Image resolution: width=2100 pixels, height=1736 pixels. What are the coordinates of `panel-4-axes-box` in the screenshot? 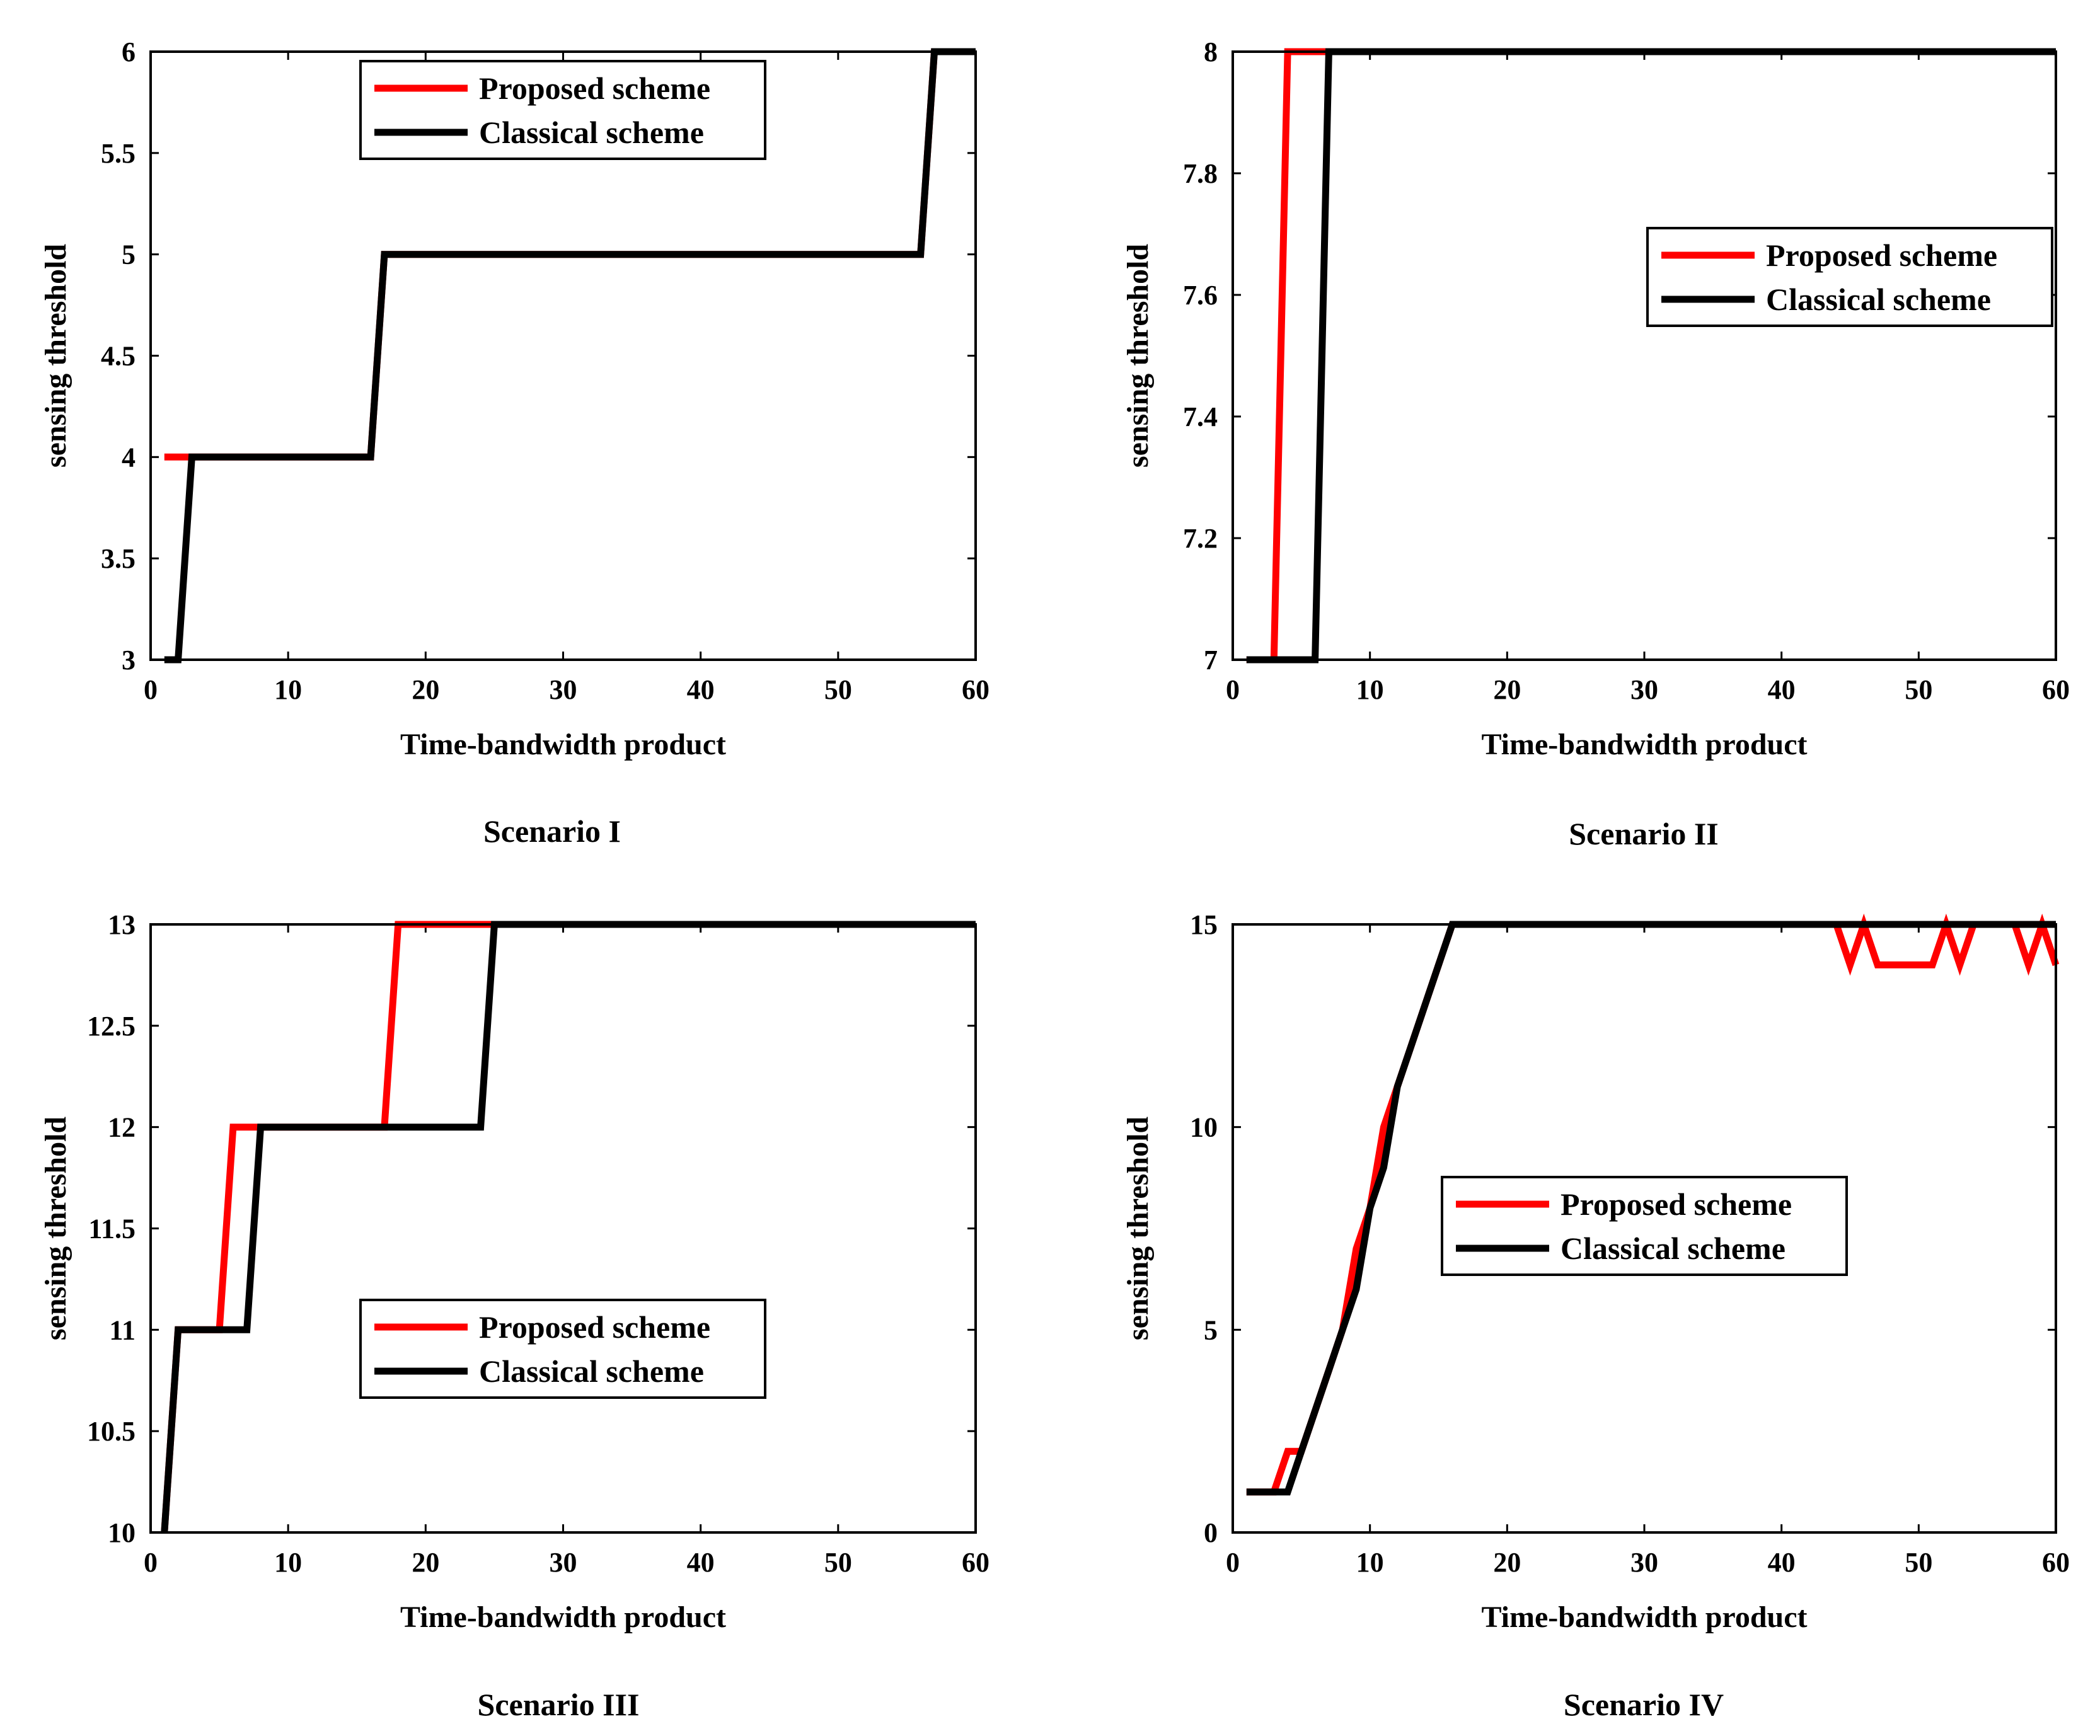 It's located at (1644, 1228).